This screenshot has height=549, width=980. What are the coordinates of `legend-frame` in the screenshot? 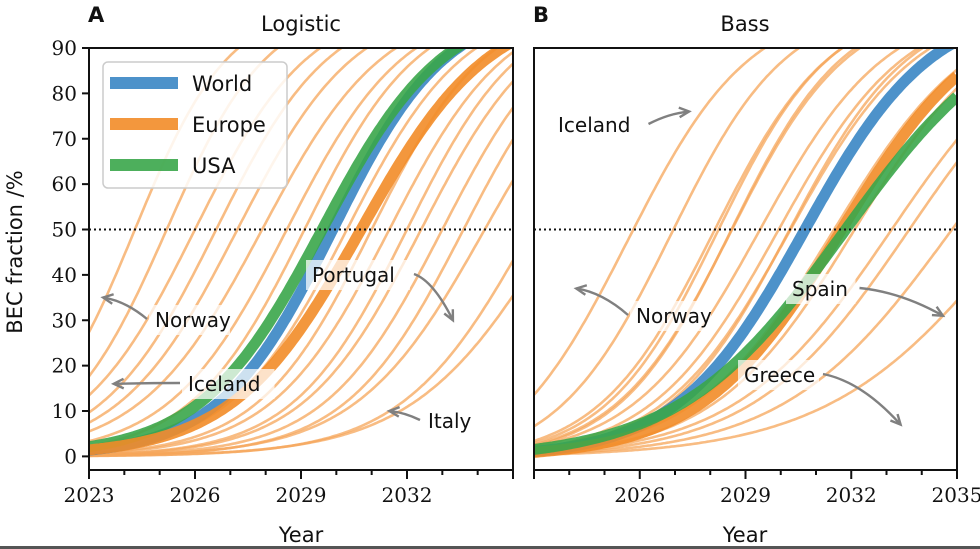 It's located at (195, 125).